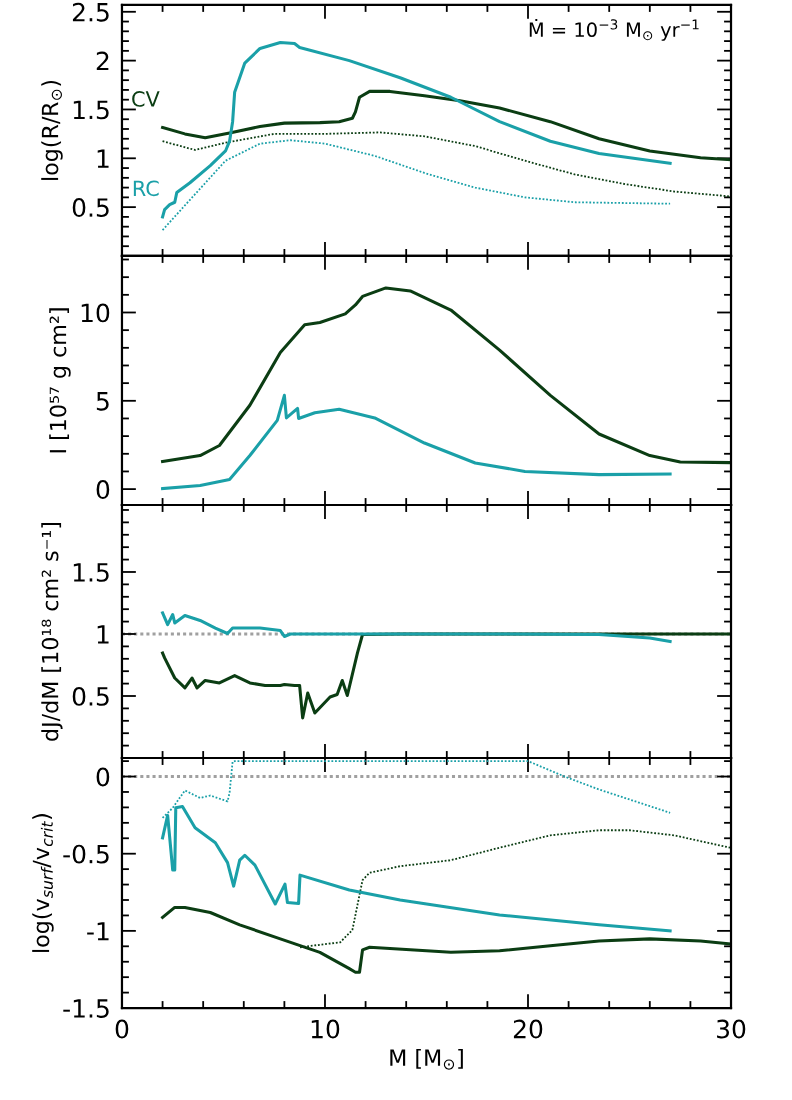 The image size is (792, 1100). What do you see at coordinates (86, 1008) in the screenshot?
I see `y-tick-label: -1.5` at bounding box center [86, 1008].